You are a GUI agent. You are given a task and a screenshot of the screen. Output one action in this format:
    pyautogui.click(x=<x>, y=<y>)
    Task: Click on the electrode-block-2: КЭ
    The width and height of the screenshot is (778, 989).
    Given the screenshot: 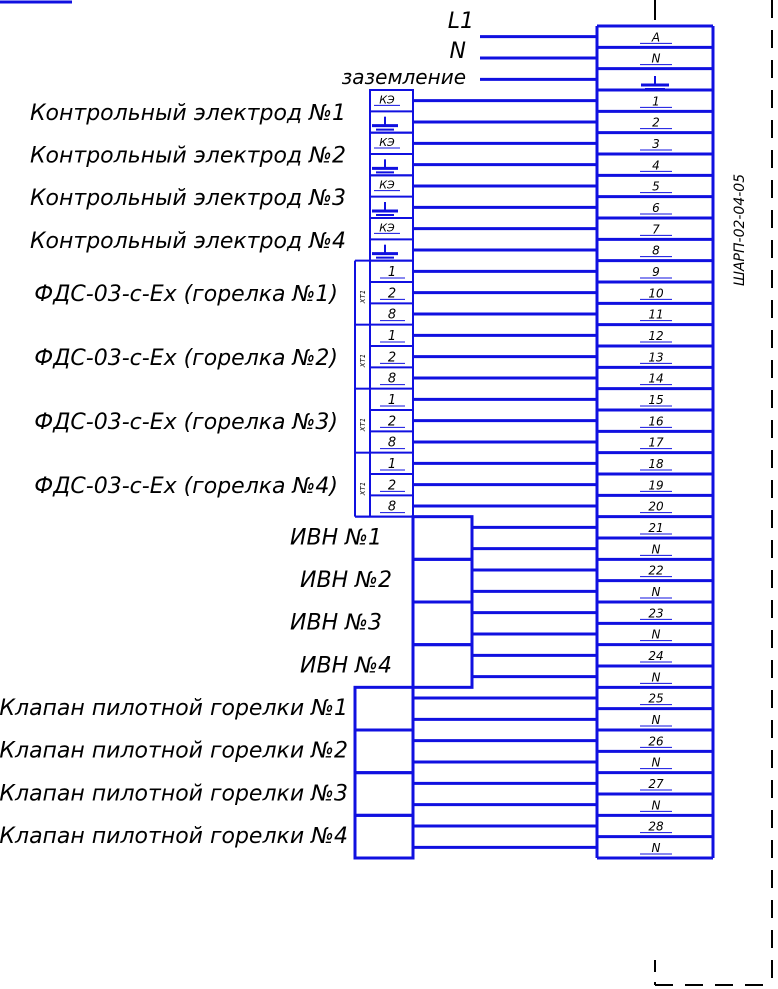 What is the action you would take?
    pyautogui.click(x=391, y=154)
    